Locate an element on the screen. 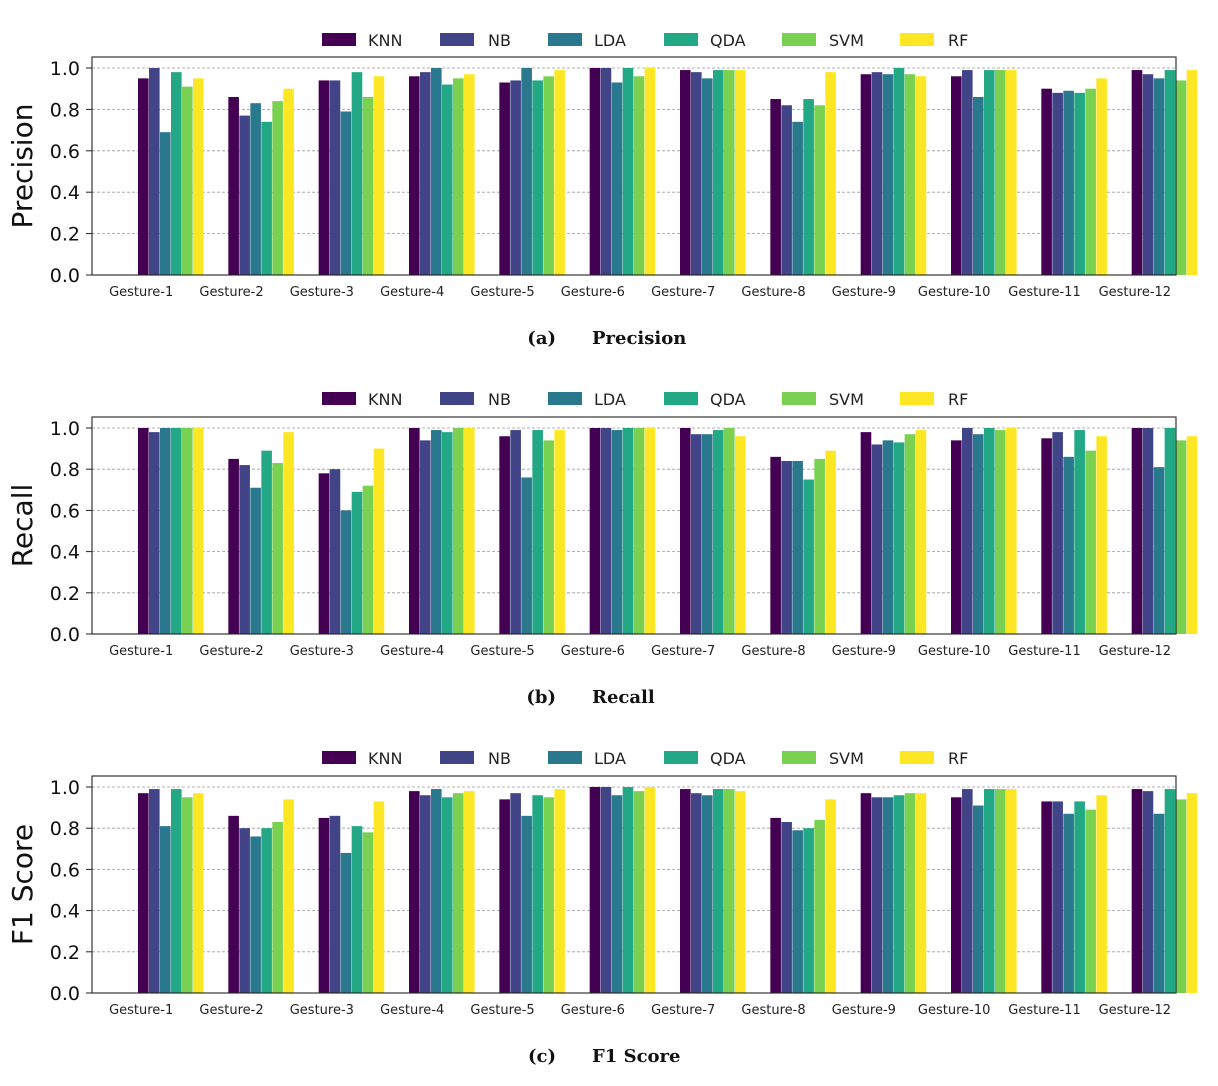  legend-label-knn: KNN is located at coordinates (385, 40).